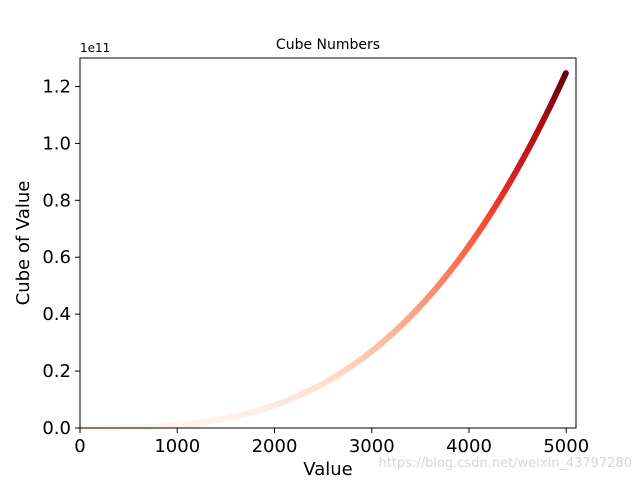 The height and width of the screenshot is (480, 640). Describe the element at coordinates (469, 446) in the screenshot. I see `x-tick-label: 4000` at that location.